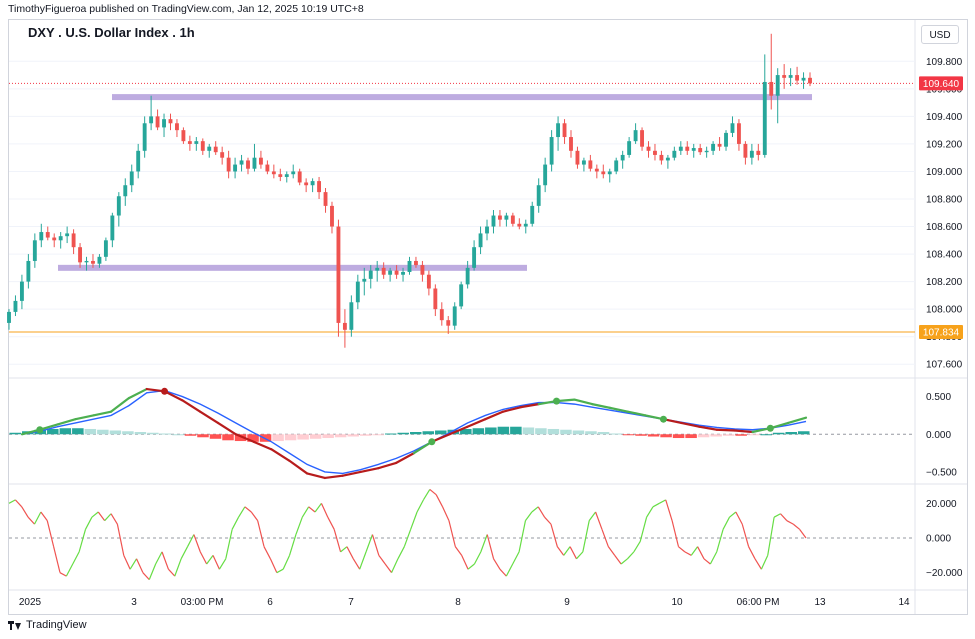 This screenshot has width=975, height=639. What do you see at coordinates (758, 602) in the screenshot?
I see `time-axis-label: 06:00 PM` at bounding box center [758, 602].